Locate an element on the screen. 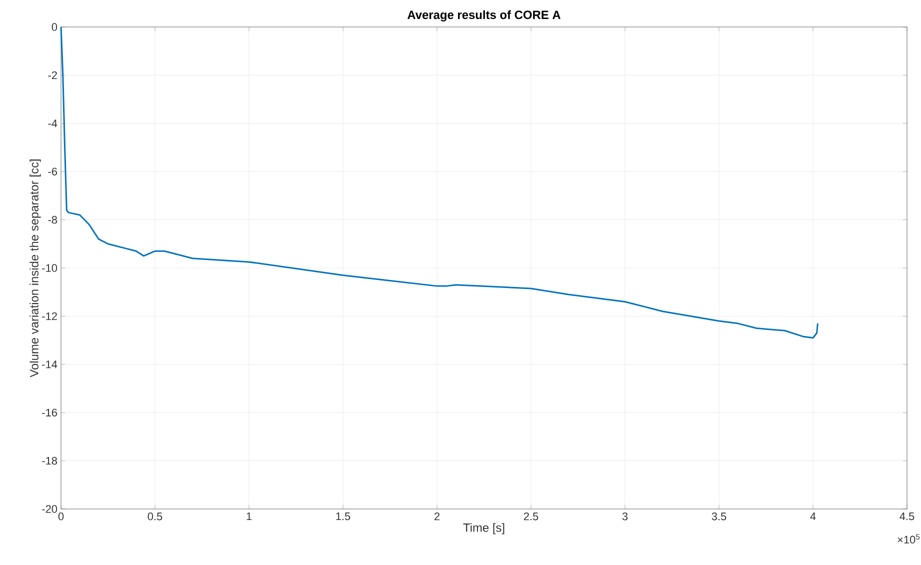 This screenshot has height=565, width=921. y-tick-label: -16 is located at coordinates (49, 412).